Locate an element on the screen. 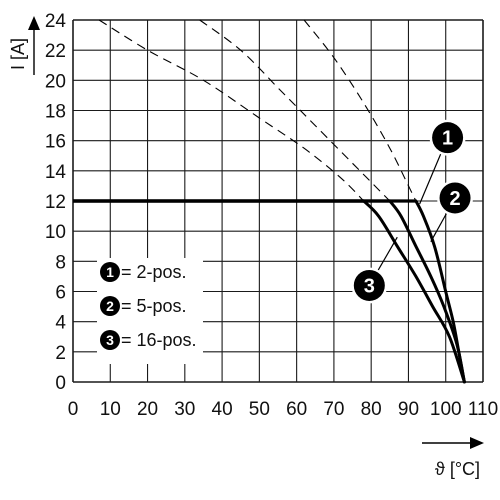  y-tick-10: 10 is located at coordinates (55, 232).